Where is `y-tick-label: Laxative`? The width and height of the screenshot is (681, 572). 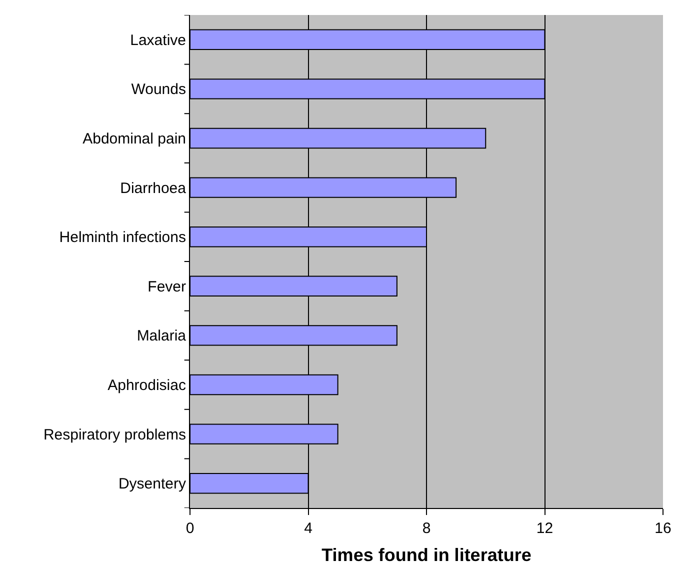
y-tick-label: Laxative is located at coordinates (158, 40).